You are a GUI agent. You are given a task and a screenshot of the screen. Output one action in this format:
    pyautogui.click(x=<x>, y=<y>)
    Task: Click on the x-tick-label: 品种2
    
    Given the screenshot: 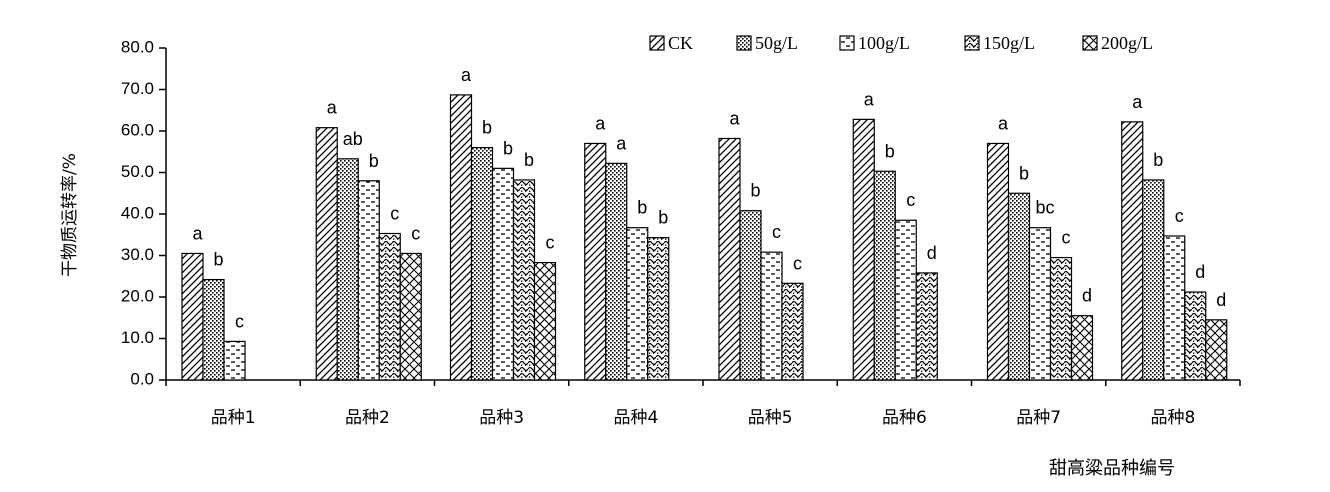 What is the action you would take?
    pyautogui.click(x=367, y=418)
    